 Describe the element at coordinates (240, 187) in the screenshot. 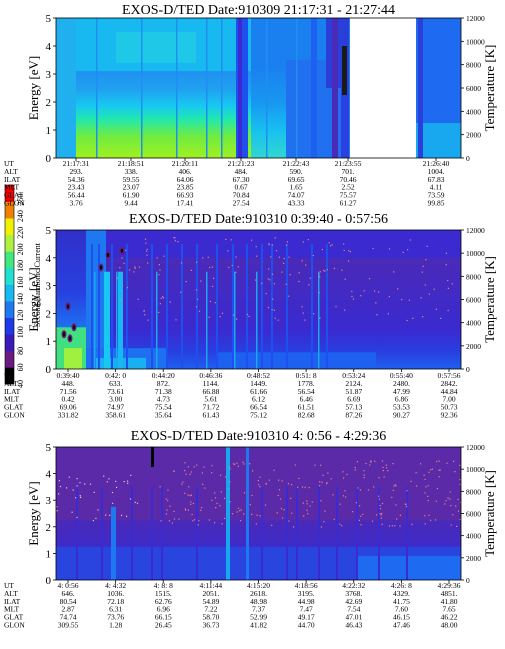

I see `table-cell: 0.67` at that location.